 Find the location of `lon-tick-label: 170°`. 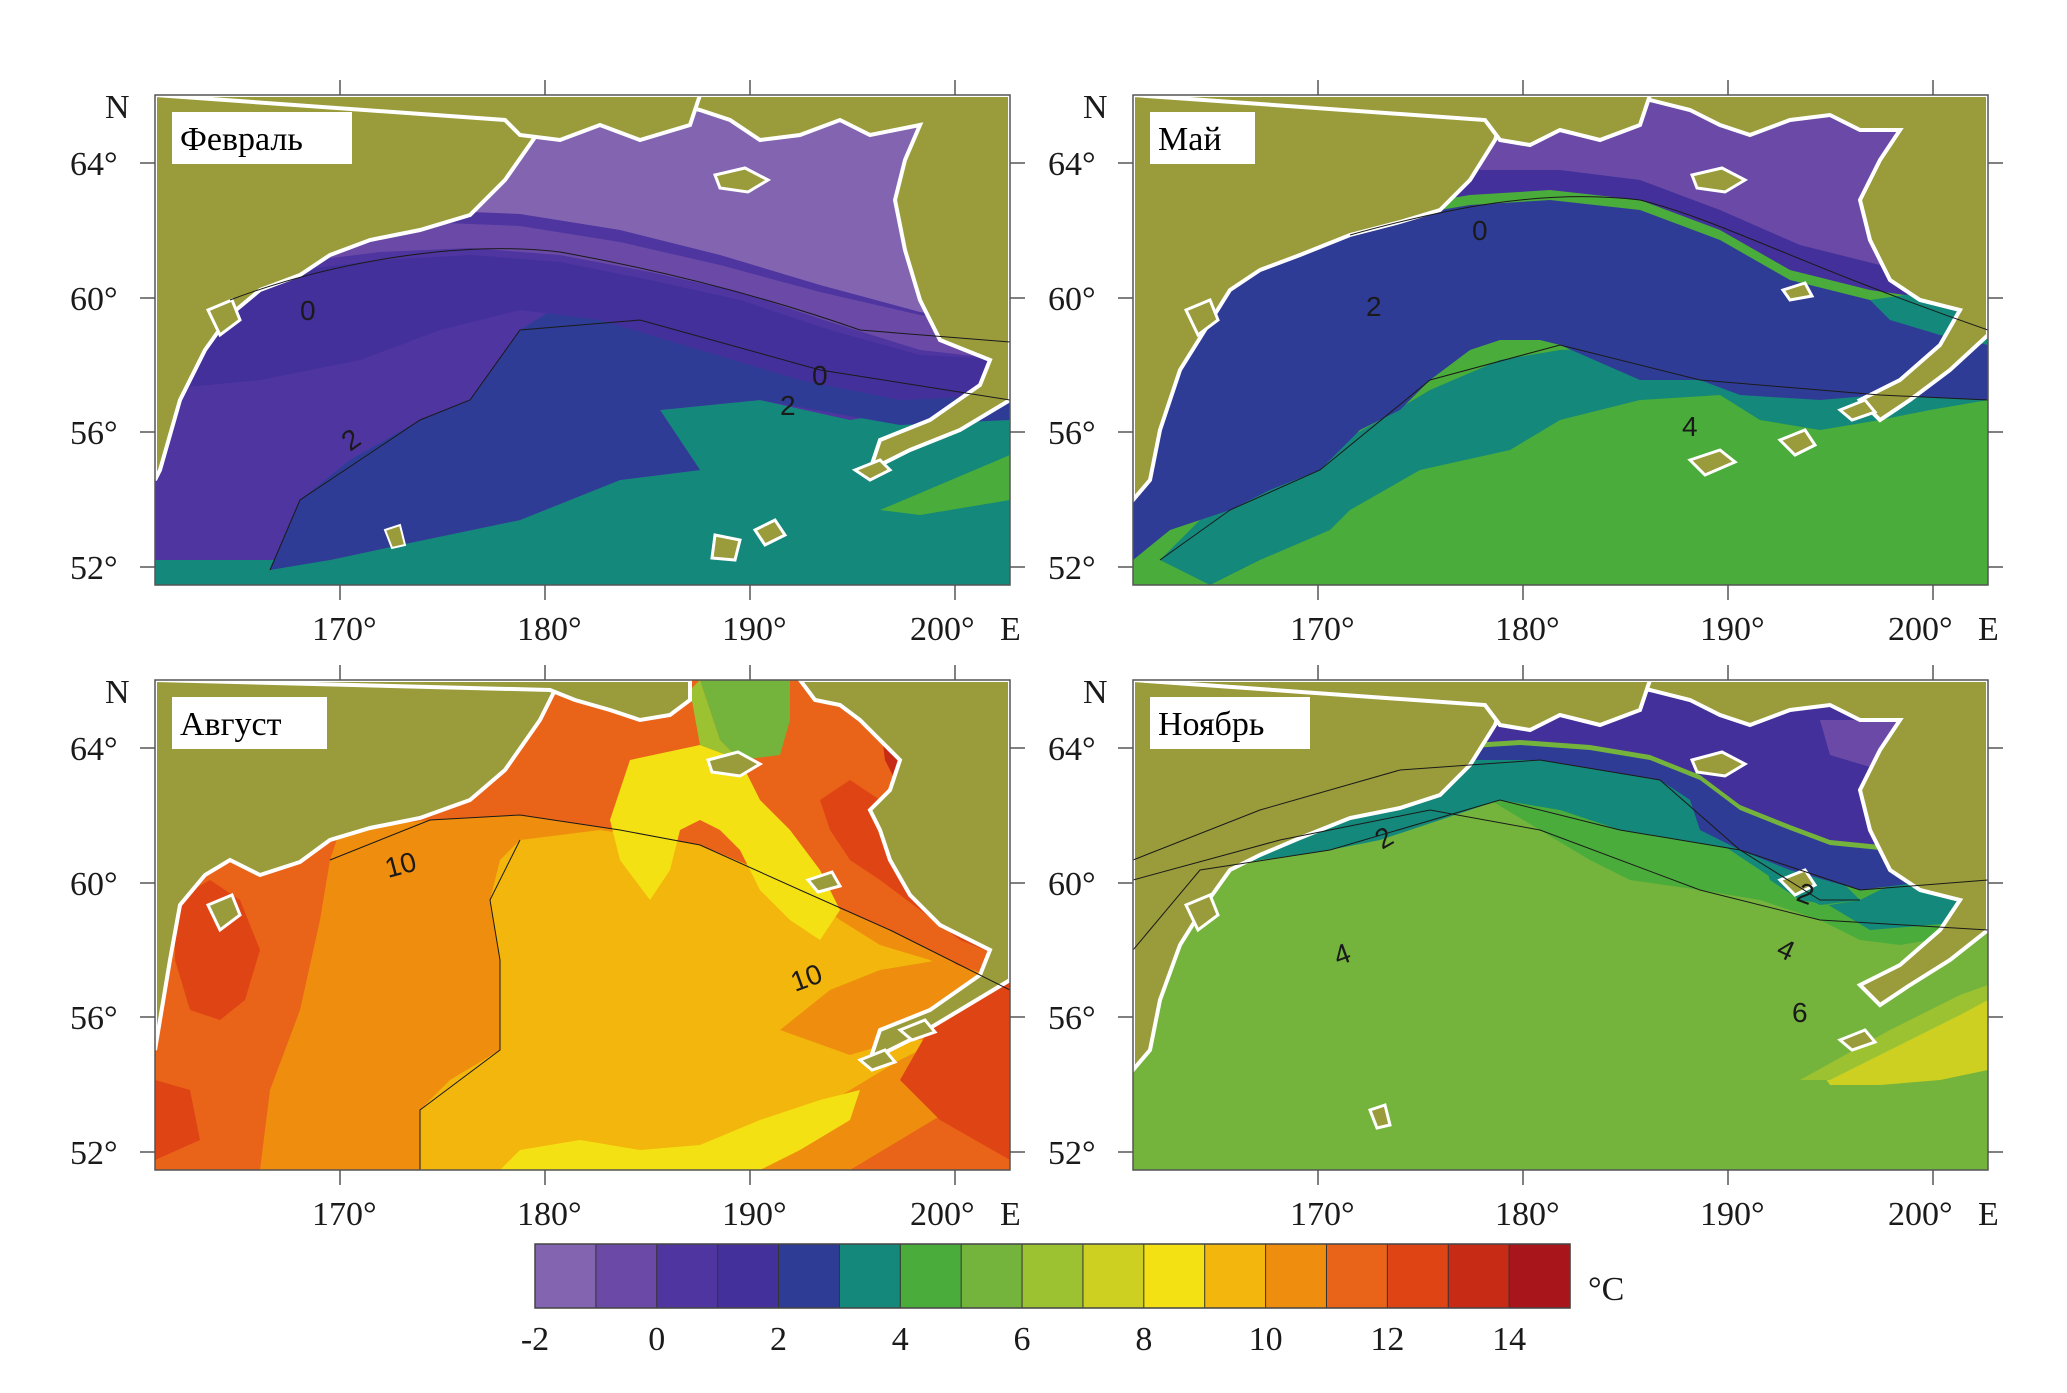

lon-tick-label: 170° is located at coordinates (1322, 629).